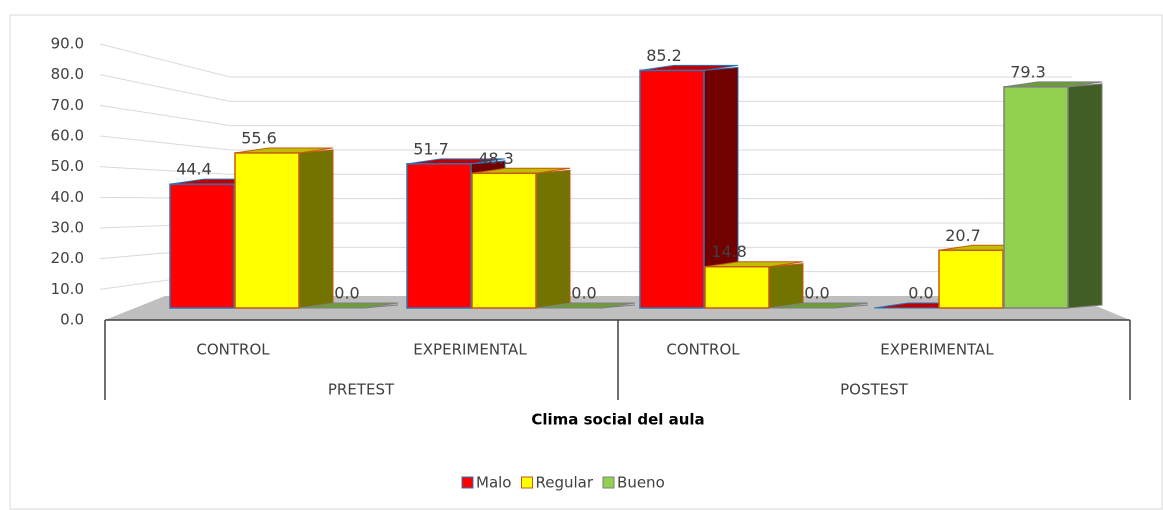 Image resolution: width=1163 pixels, height=510 pixels. I want to click on legend-label: Malo, so click(493, 483).